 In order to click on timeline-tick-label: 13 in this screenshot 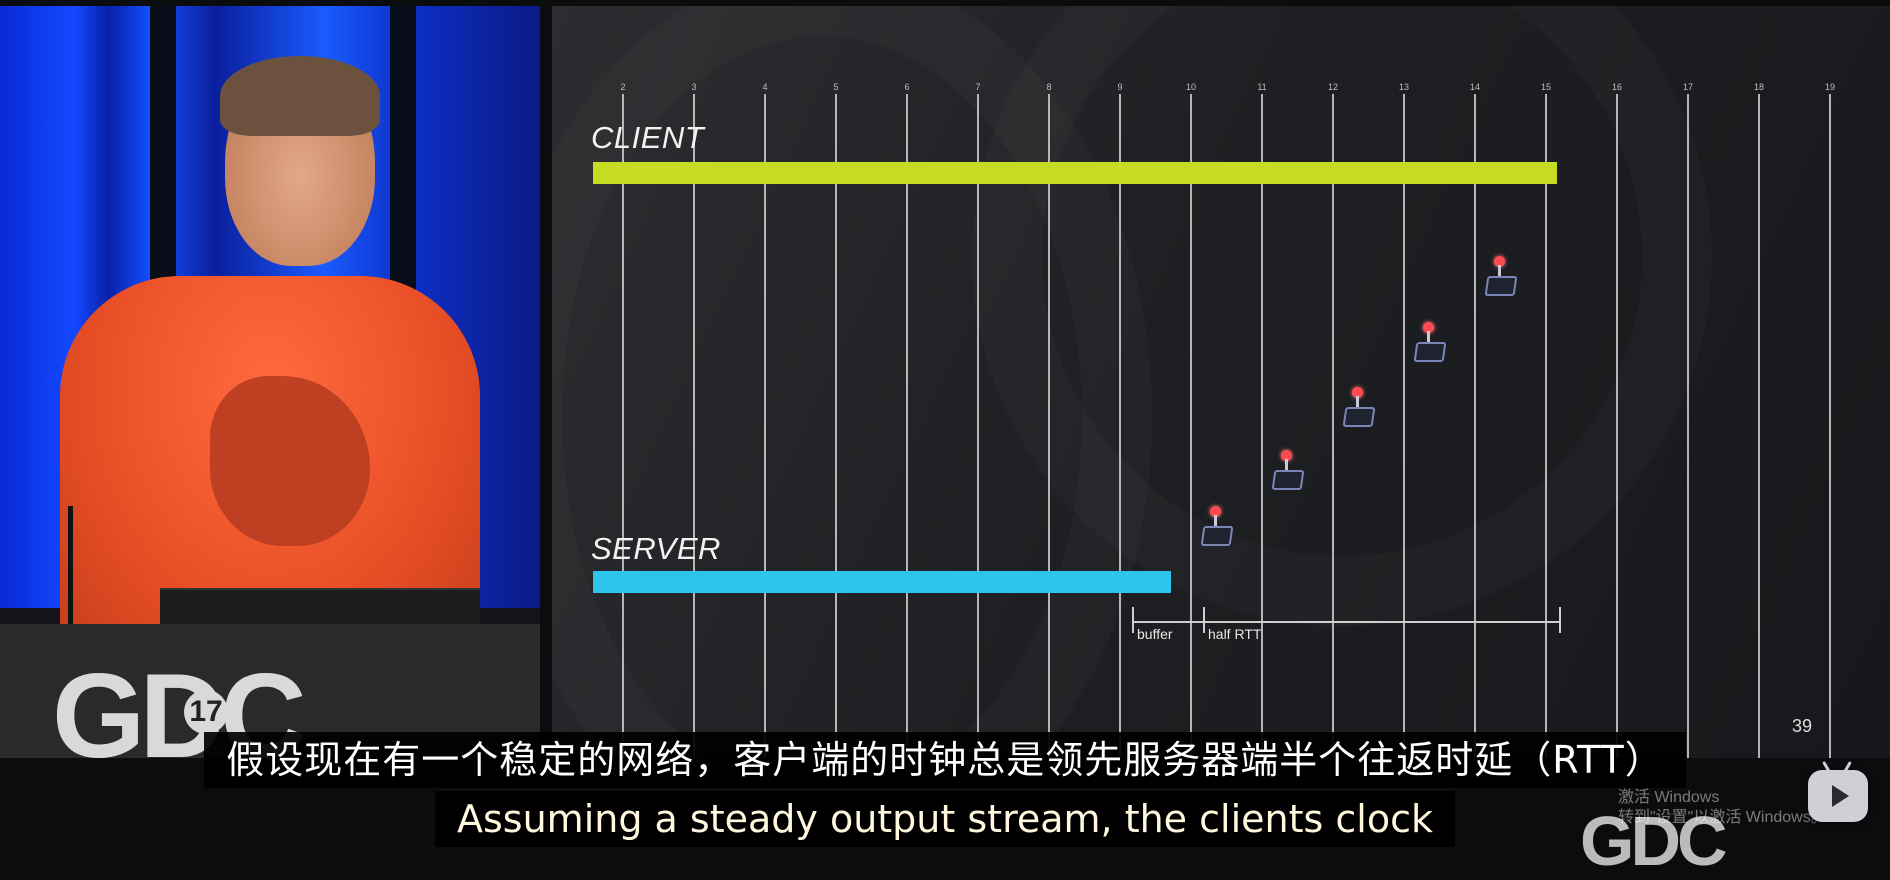, I will do `click(1403, 87)`.